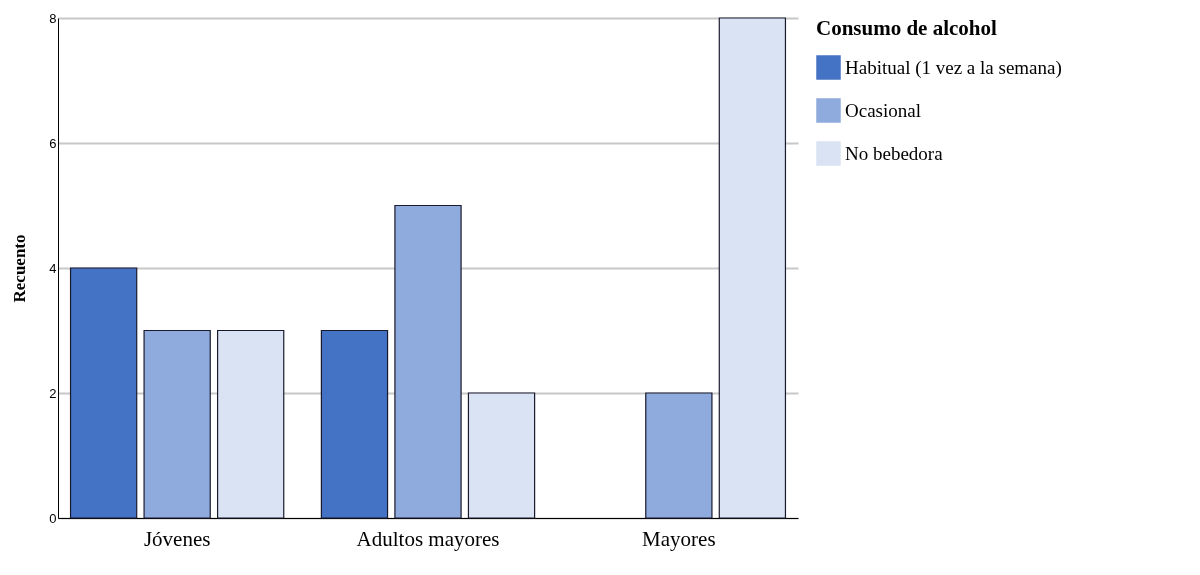 Image resolution: width=1200 pixels, height=575 pixels. What do you see at coordinates (53, 143) in the screenshot?
I see `y-tick-label: 6` at bounding box center [53, 143].